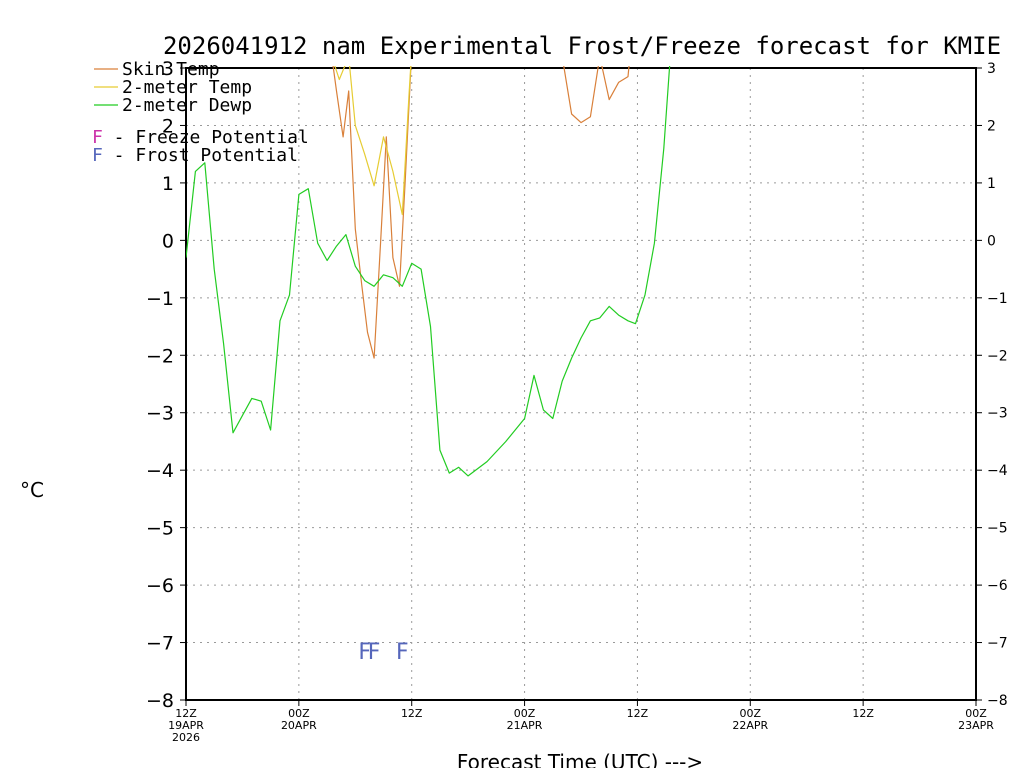  Describe the element at coordinates (997, 356) in the screenshot. I see `y-tick-label-right: −2` at that location.